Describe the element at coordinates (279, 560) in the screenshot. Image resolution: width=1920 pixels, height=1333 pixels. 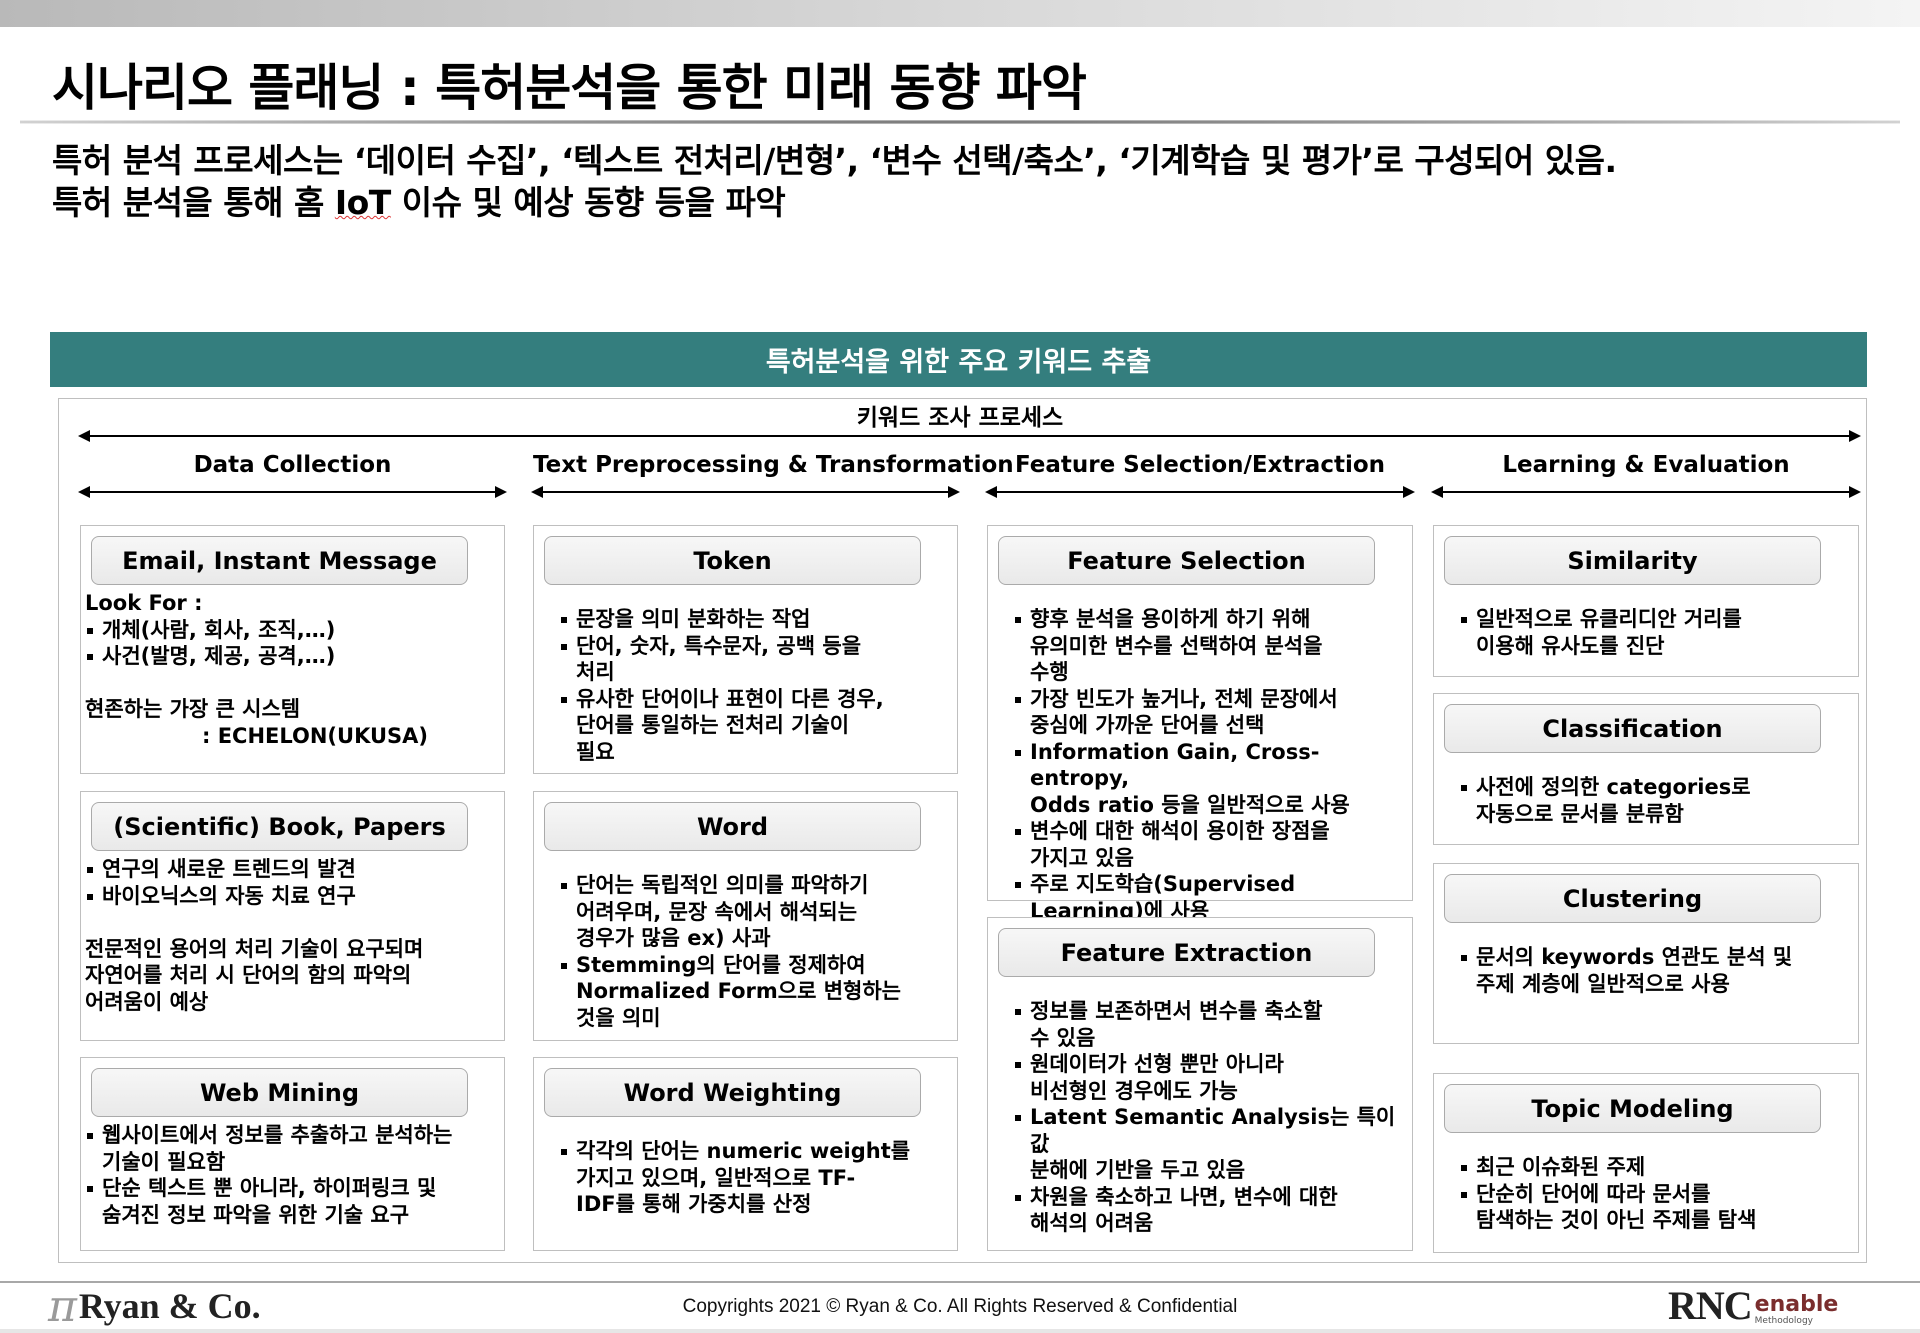
I see `card-title: Email, Instant Message` at that location.